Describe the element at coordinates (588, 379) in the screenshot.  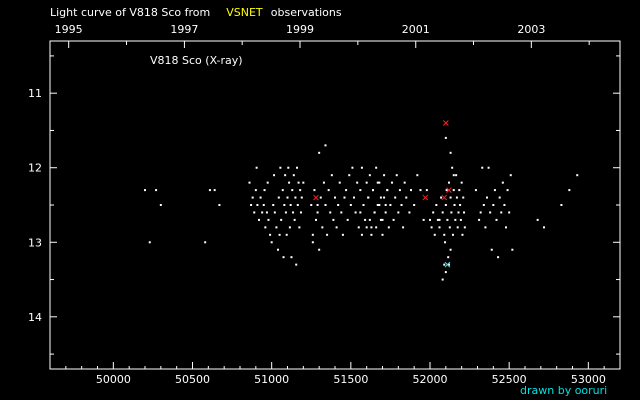
I see `x-tick-label: 53000` at that location.